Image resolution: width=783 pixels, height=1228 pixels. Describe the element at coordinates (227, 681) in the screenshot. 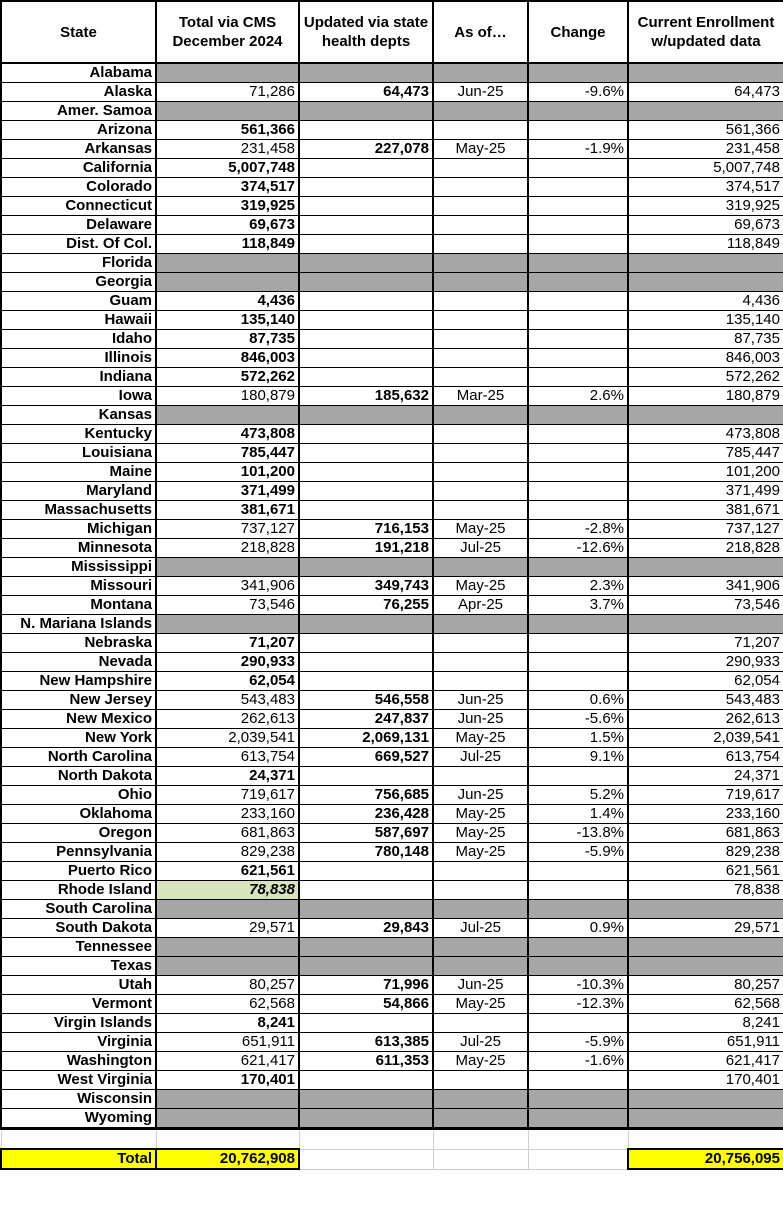

I see `cms-total-cell: 62,054` at that location.